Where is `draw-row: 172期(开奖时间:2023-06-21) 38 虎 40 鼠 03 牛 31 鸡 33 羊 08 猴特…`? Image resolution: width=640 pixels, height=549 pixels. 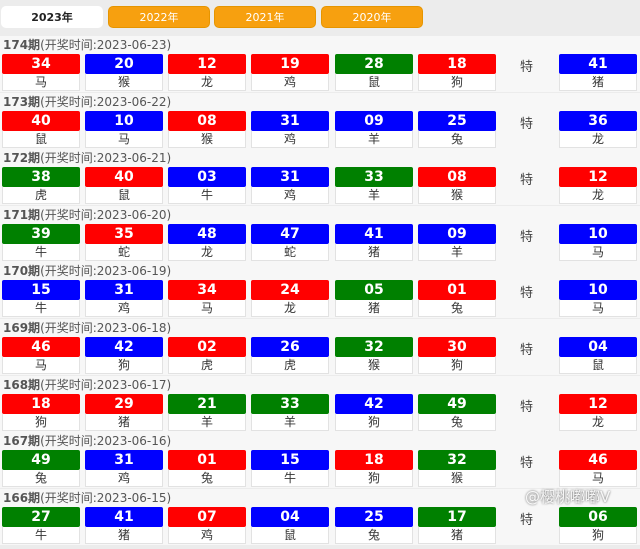 draw-row: 172期(开奖时间:2023-06-21) 38 虎 40 鼠 03 牛 31 鸡 33 羊 08 猴特… is located at coordinates (320, 177).